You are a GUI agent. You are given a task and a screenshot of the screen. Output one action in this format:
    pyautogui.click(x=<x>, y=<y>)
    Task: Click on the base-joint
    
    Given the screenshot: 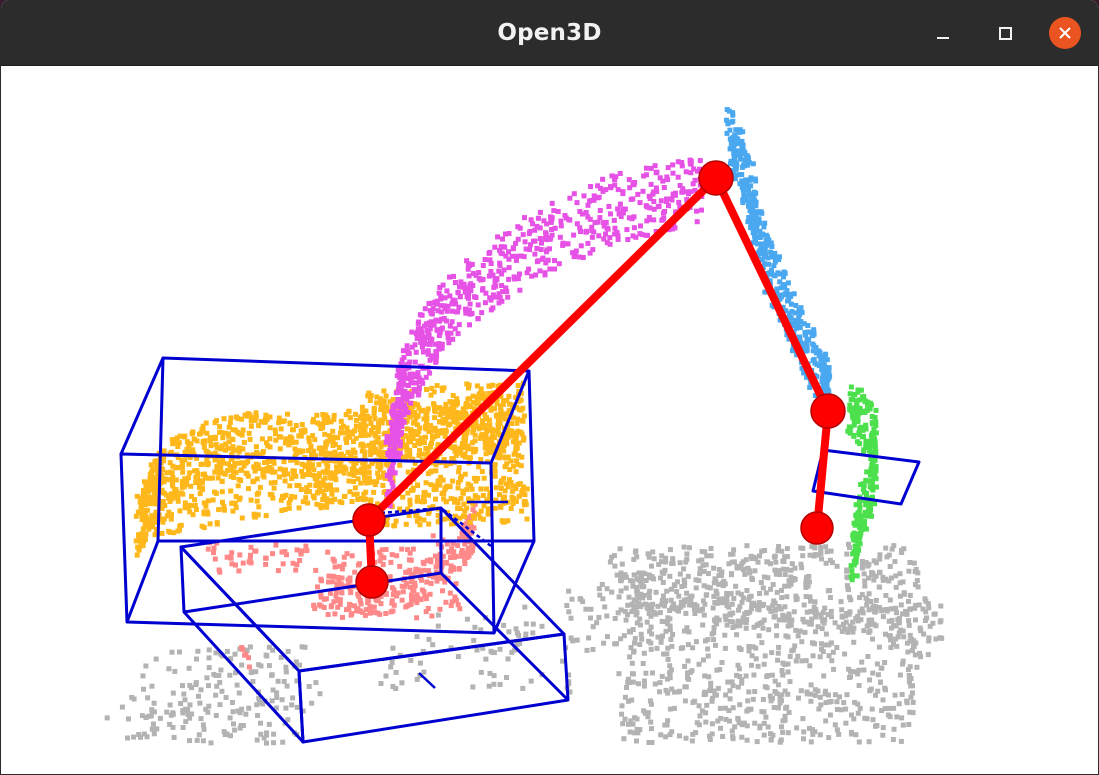 What is the action you would take?
    pyautogui.click(x=372, y=582)
    